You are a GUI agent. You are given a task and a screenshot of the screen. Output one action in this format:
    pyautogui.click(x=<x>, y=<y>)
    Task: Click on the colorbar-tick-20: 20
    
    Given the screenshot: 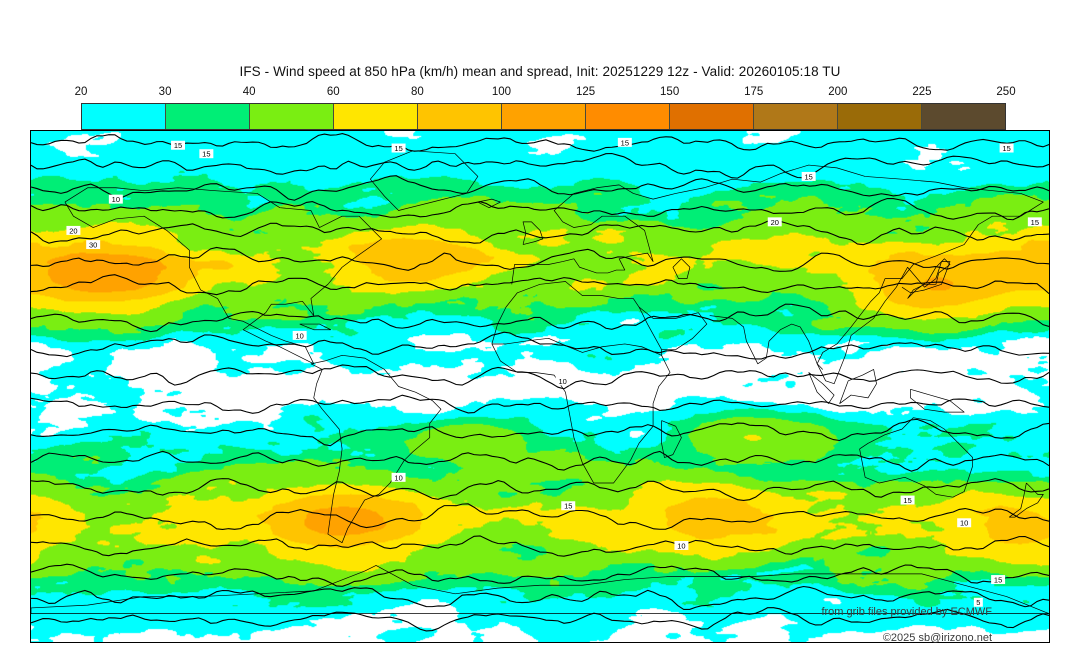 What is the action you would take?
    pyautogui.click(x=81, y=92)
    